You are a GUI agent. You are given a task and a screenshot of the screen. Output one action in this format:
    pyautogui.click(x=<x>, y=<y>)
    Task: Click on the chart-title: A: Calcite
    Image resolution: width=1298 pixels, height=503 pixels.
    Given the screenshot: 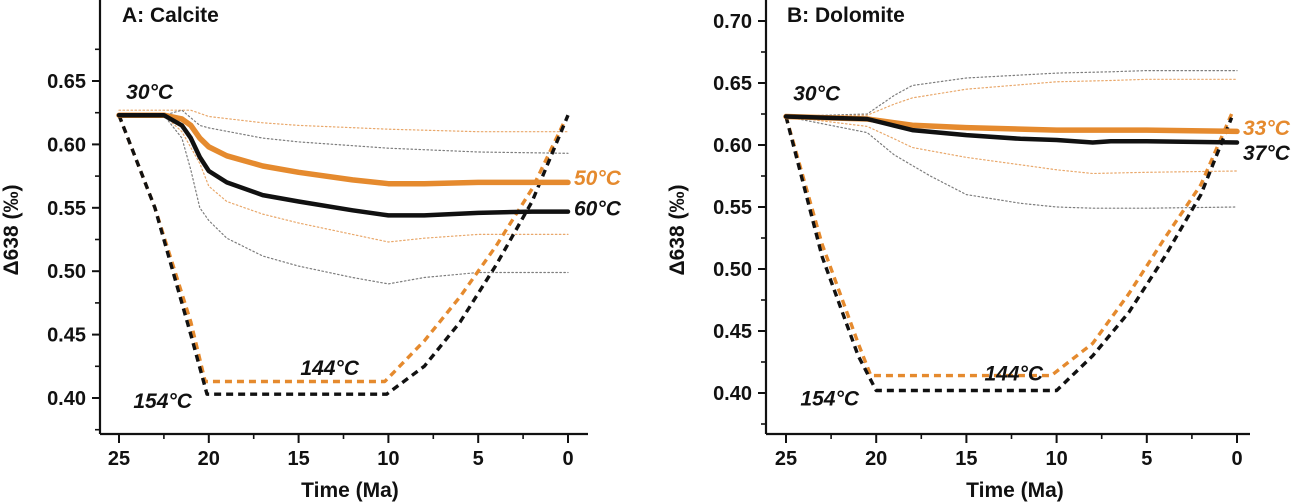 What is the action you would take?
    pyautogui.click(x=170, y=15)
    